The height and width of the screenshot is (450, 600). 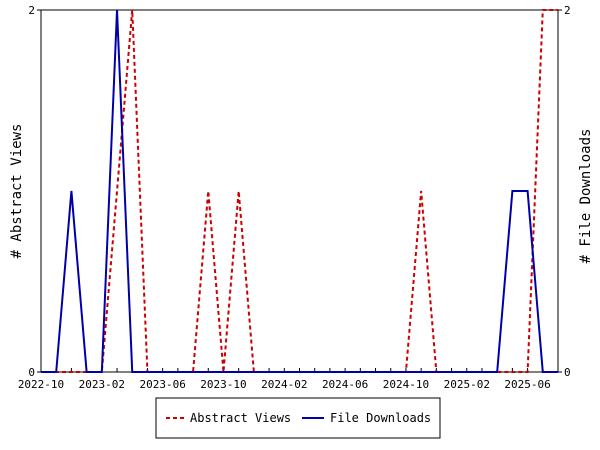 I want to click on y-axis-left-title: # Abstract Views, so click(x=17, y=191).